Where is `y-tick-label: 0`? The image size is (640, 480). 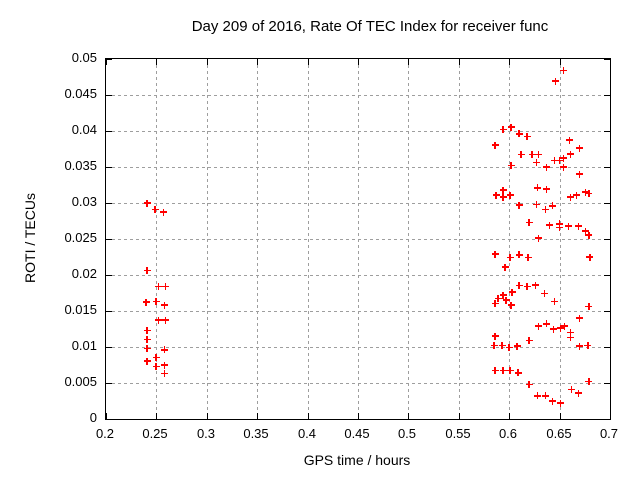 y-tick-label: 0 is located at coordinates (93, 417).